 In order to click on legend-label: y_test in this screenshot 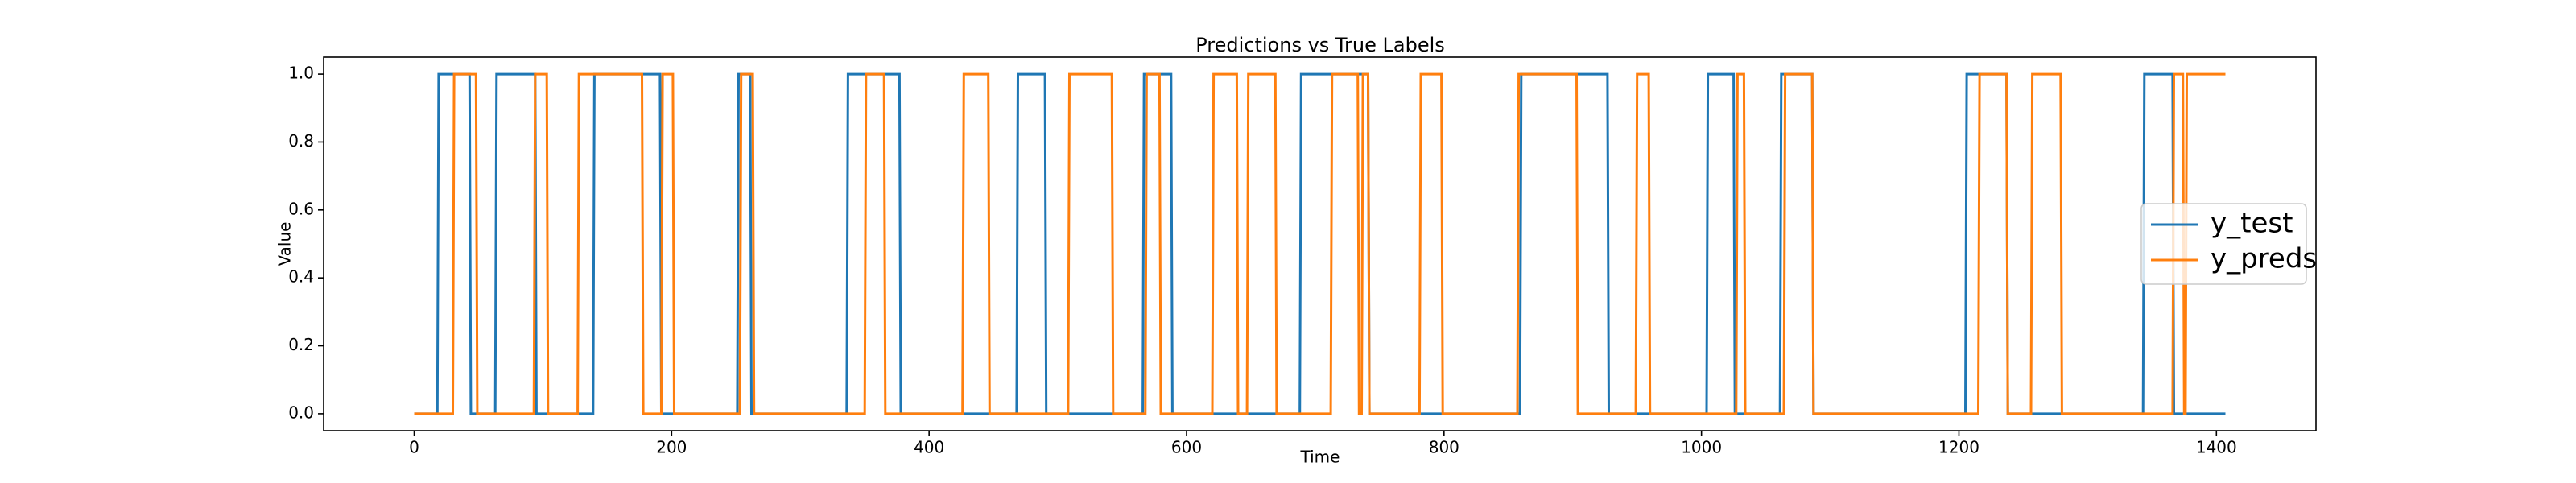, I will do `click(2252, 224)`.